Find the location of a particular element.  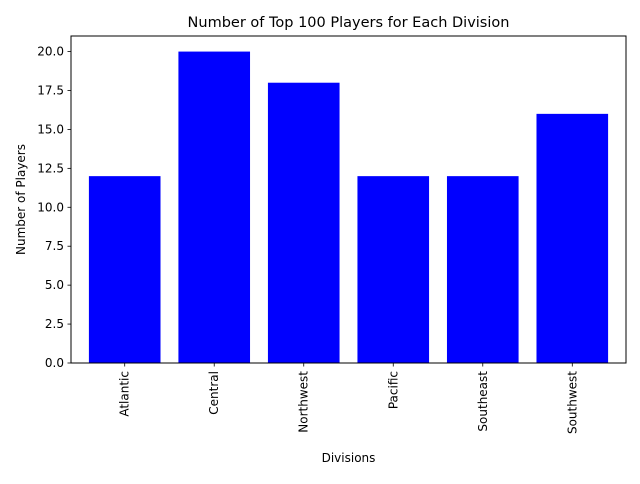

bar-northwest is located at coordinates (303, 222).